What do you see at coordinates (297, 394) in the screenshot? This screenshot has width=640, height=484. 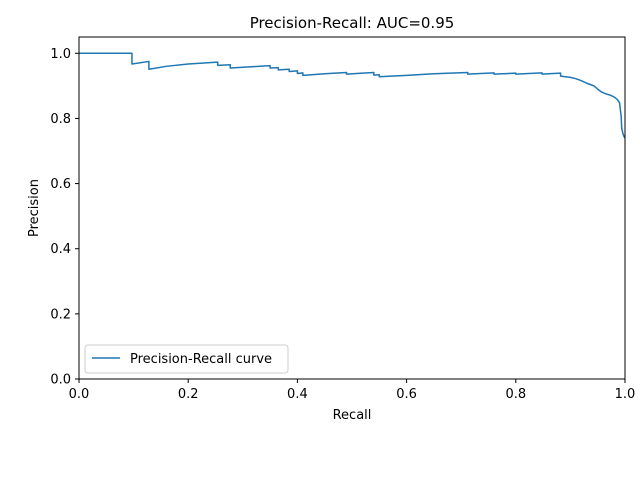 I see `x-tick-label: 0.4` at bounding box center [297, 394].